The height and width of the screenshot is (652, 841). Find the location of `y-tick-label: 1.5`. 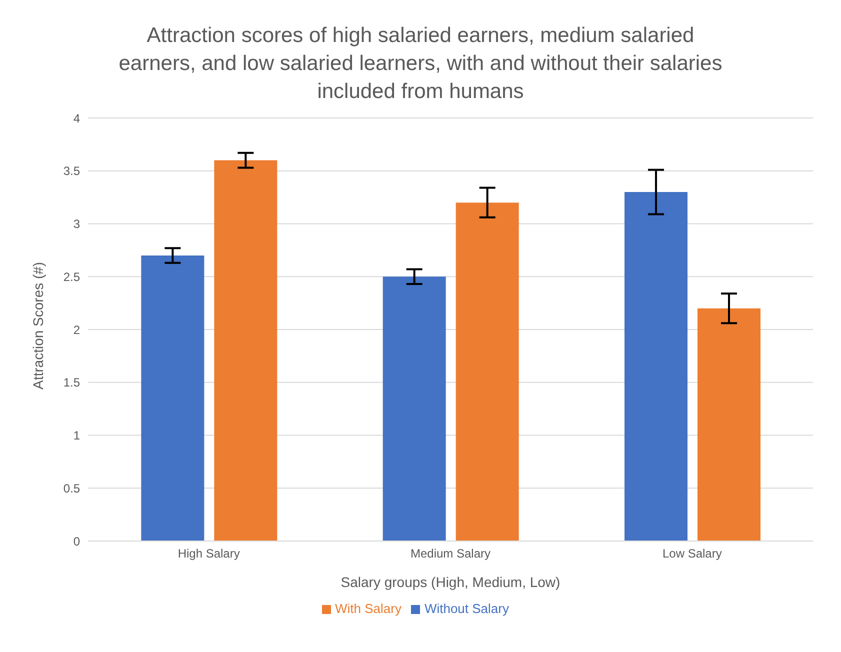

y-tick-label: 1.5 is located at coordinates (71, 383).